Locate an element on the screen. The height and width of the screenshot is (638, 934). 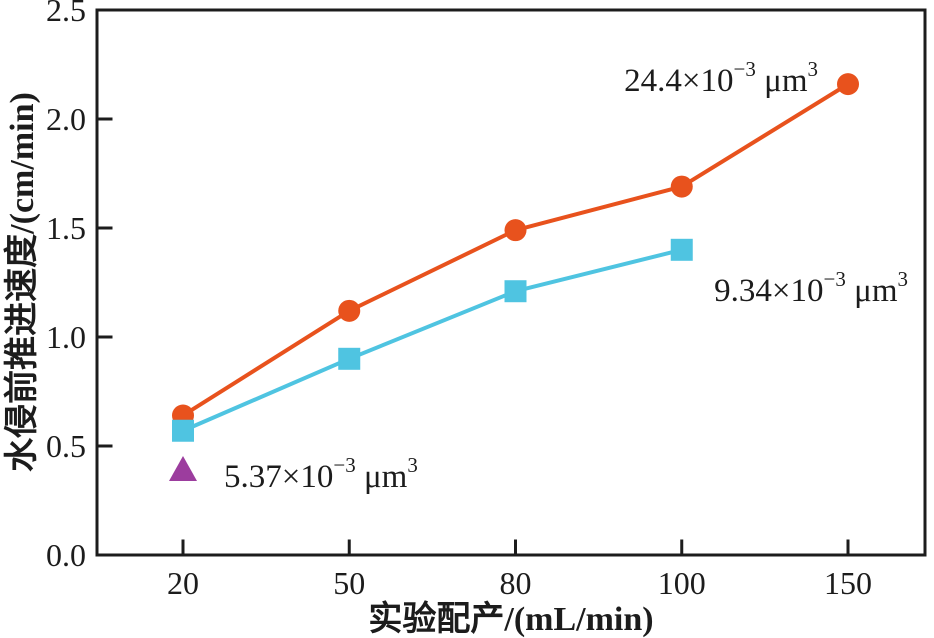
x-tick-label: 100 is located at coordinates (682, 583).